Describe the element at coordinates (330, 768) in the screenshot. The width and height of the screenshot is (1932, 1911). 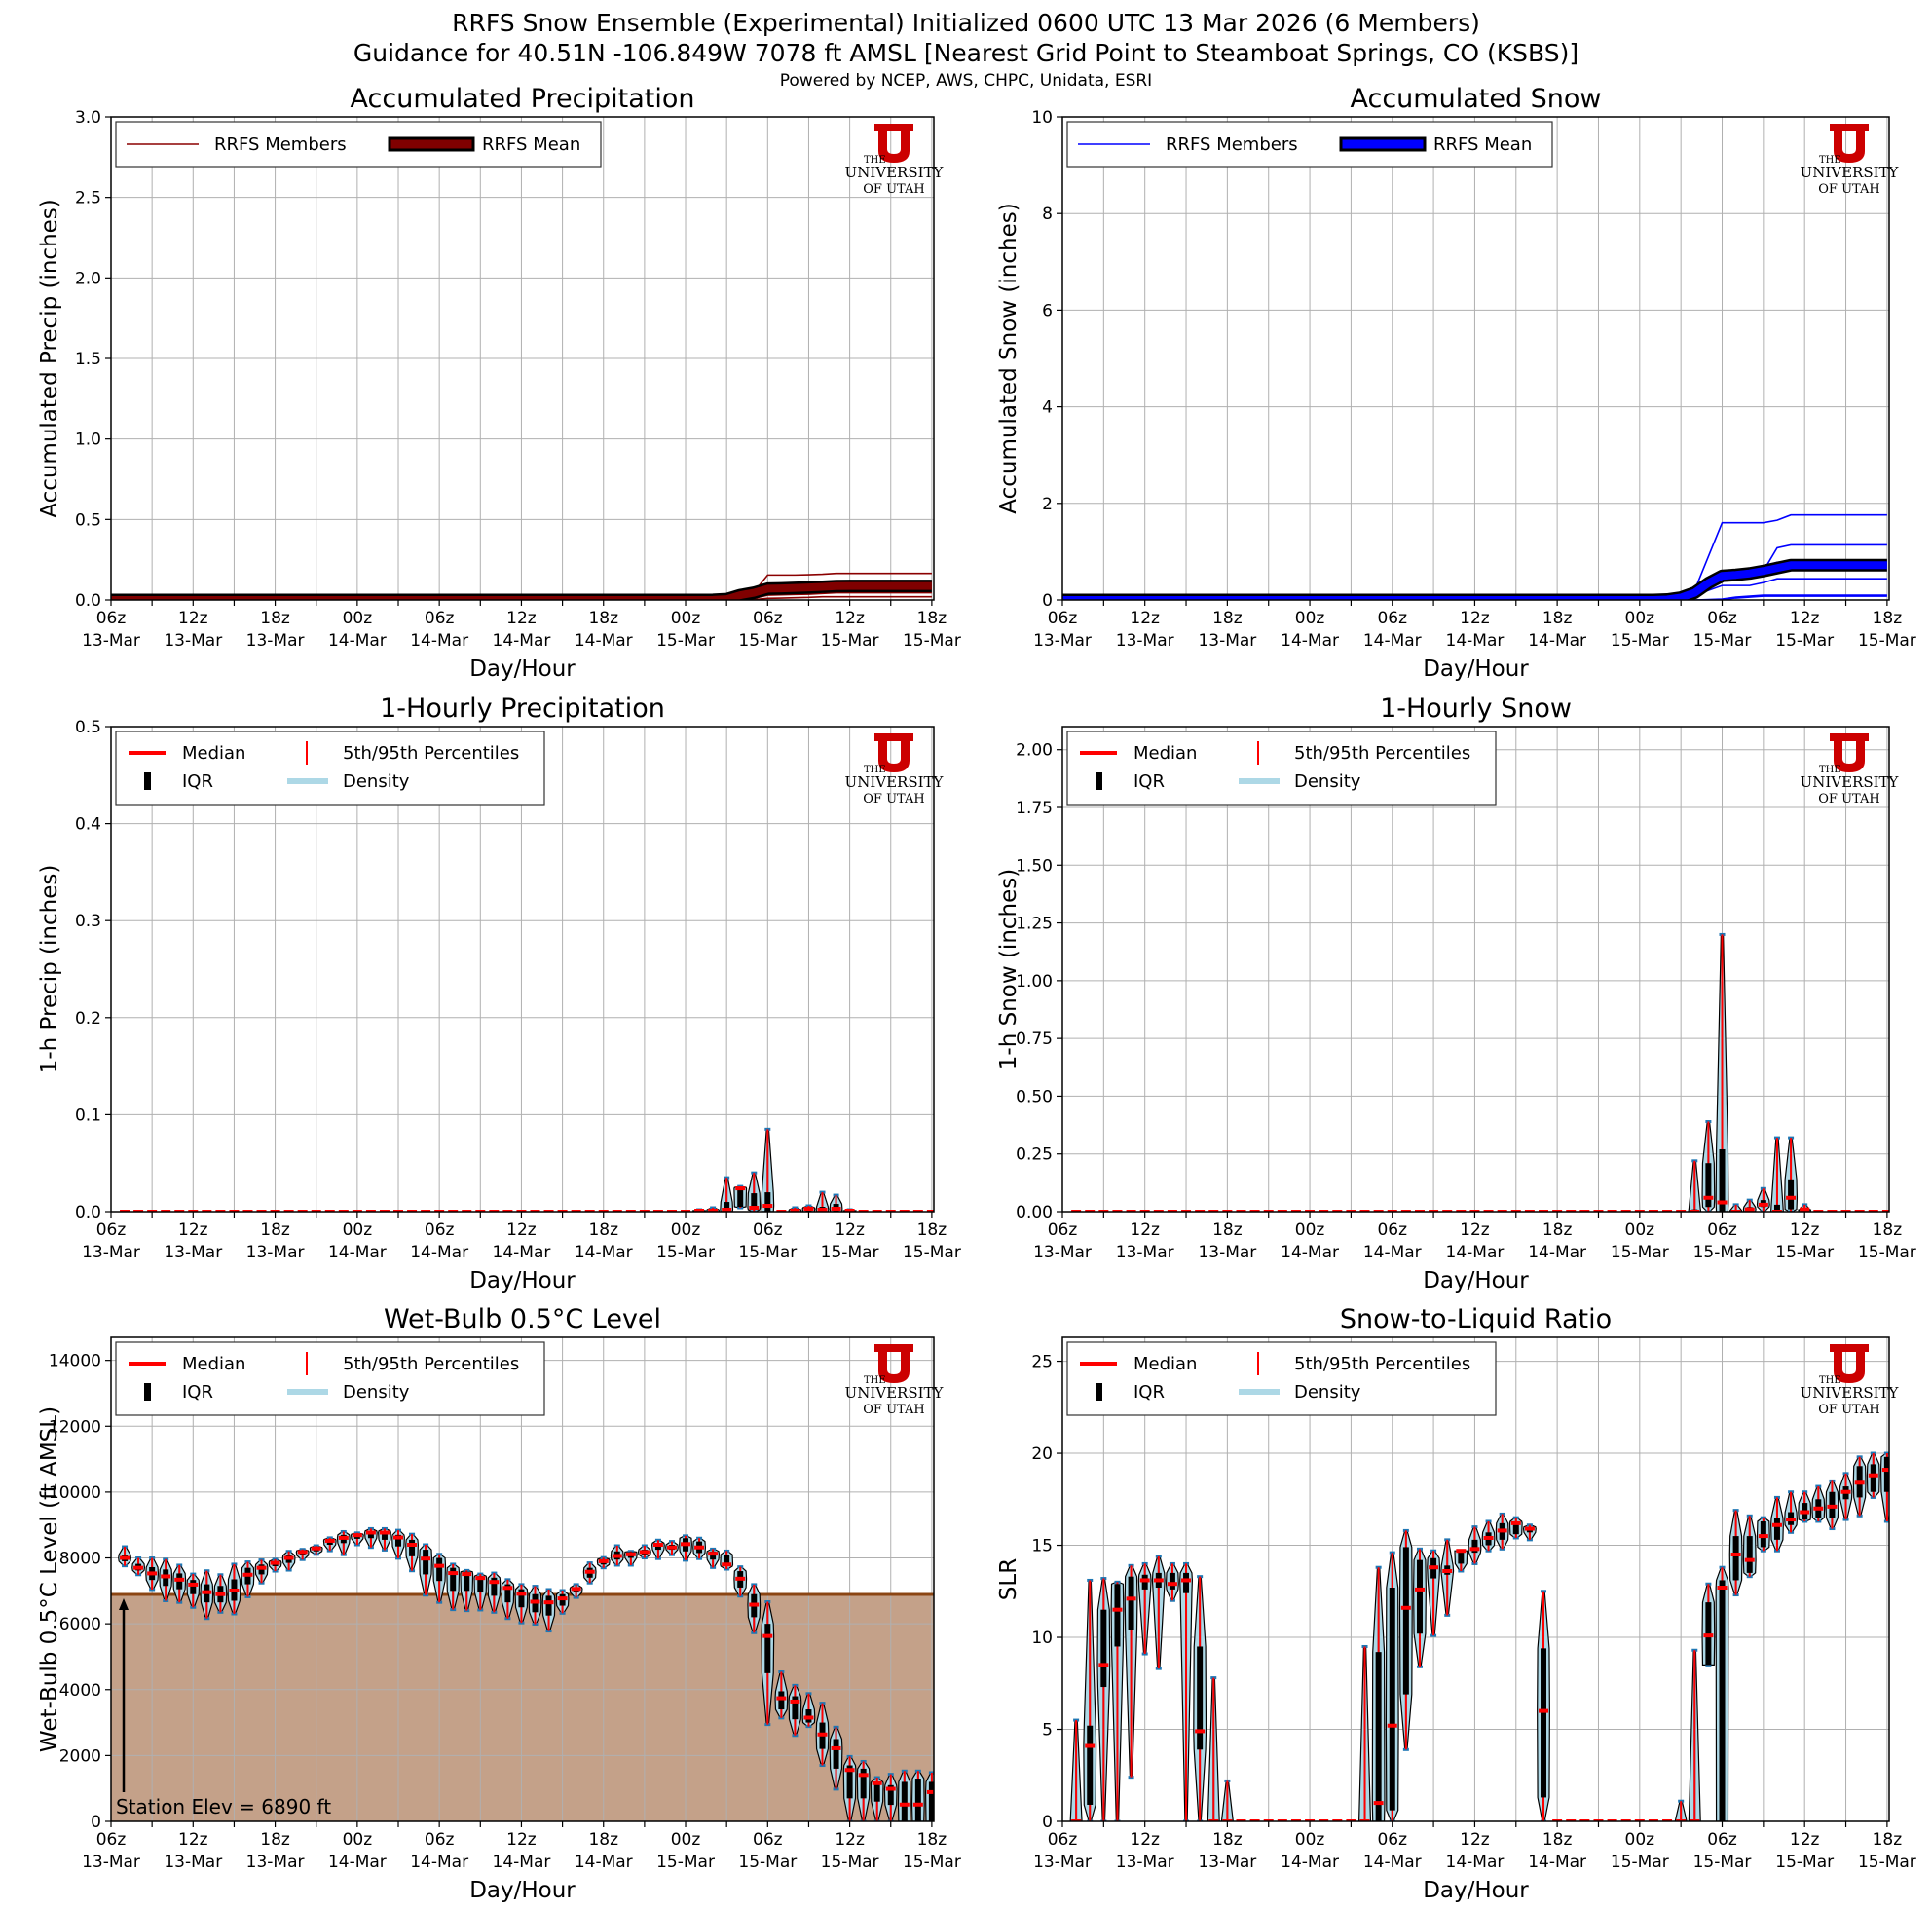
I see `legend: Median 5th/95th Percentiles IQR Density` at that location.